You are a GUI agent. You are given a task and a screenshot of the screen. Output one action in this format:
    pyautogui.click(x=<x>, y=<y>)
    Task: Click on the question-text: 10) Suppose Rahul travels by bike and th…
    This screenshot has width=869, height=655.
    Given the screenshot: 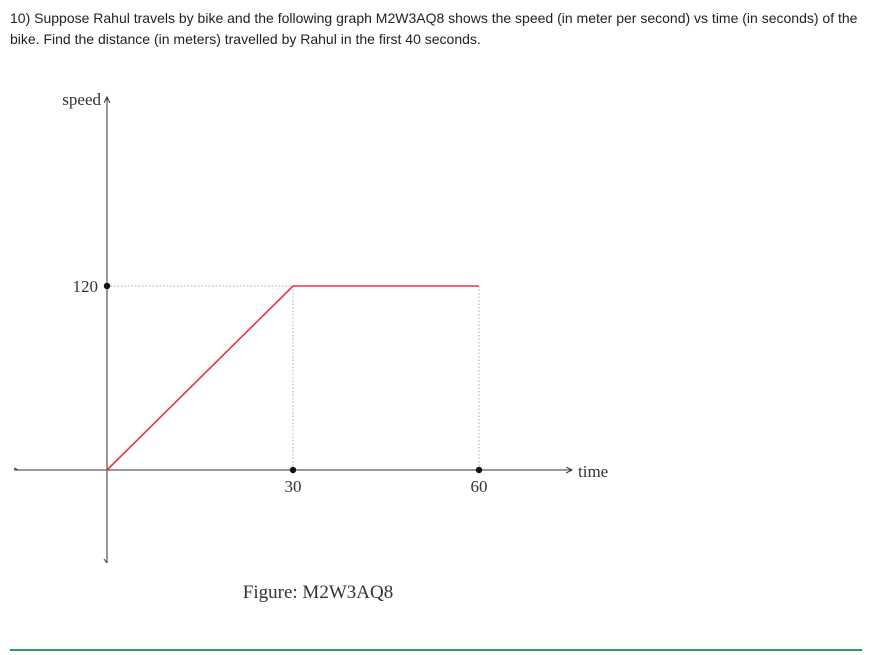 What is the action you would take?
    pyautogui.click(x=434, y=28)
    